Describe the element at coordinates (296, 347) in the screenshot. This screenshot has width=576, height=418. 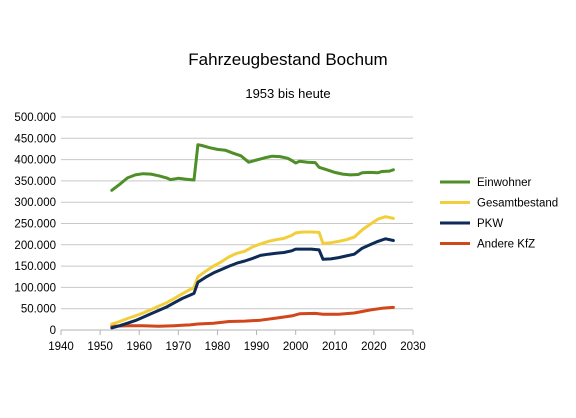
I see `x-tick-label: 2000` at that location.